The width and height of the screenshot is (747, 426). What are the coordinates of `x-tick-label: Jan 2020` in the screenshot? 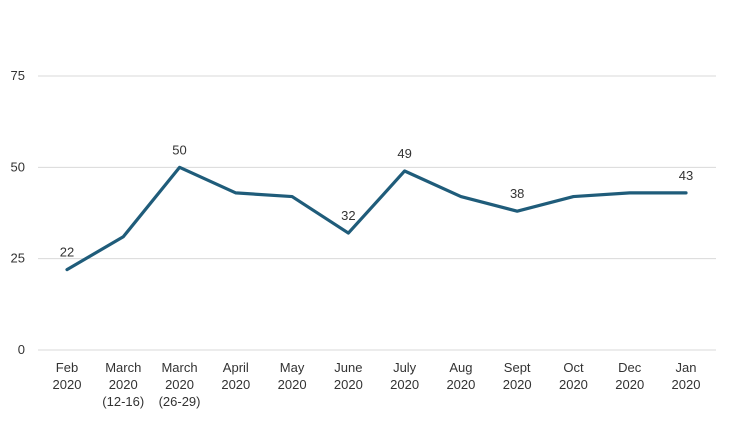 It's located at (686, 376).